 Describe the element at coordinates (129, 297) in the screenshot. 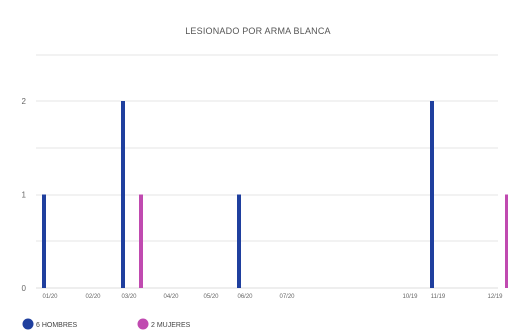

I see `x-tick-label: 03/20` at that location.